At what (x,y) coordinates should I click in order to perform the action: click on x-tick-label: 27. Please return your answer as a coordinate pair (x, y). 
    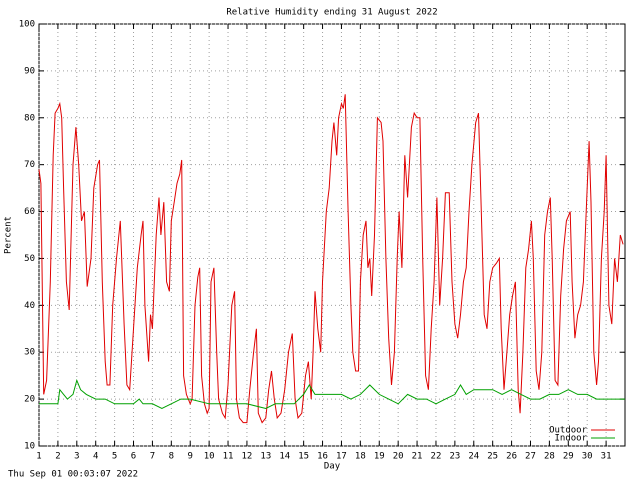
    Looking at the image, I should click on (530, 457).